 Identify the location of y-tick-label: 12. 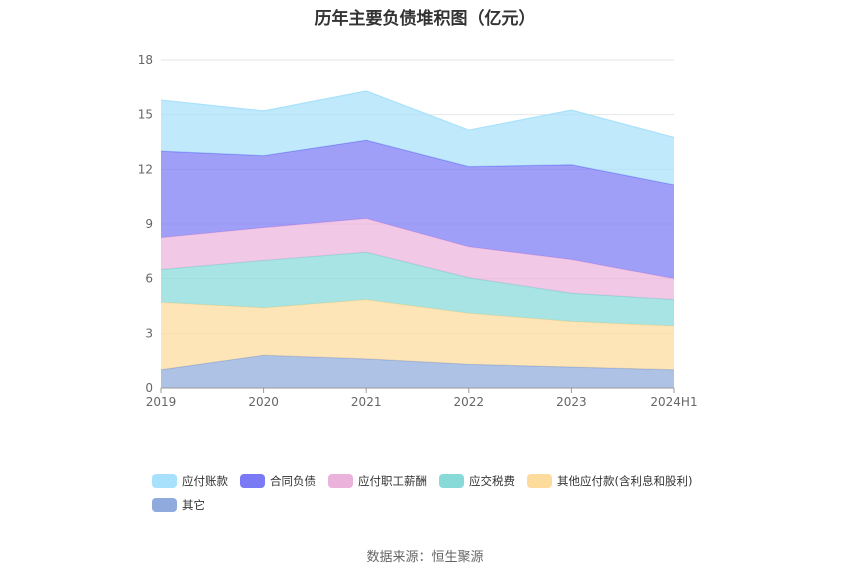
(145, 169).